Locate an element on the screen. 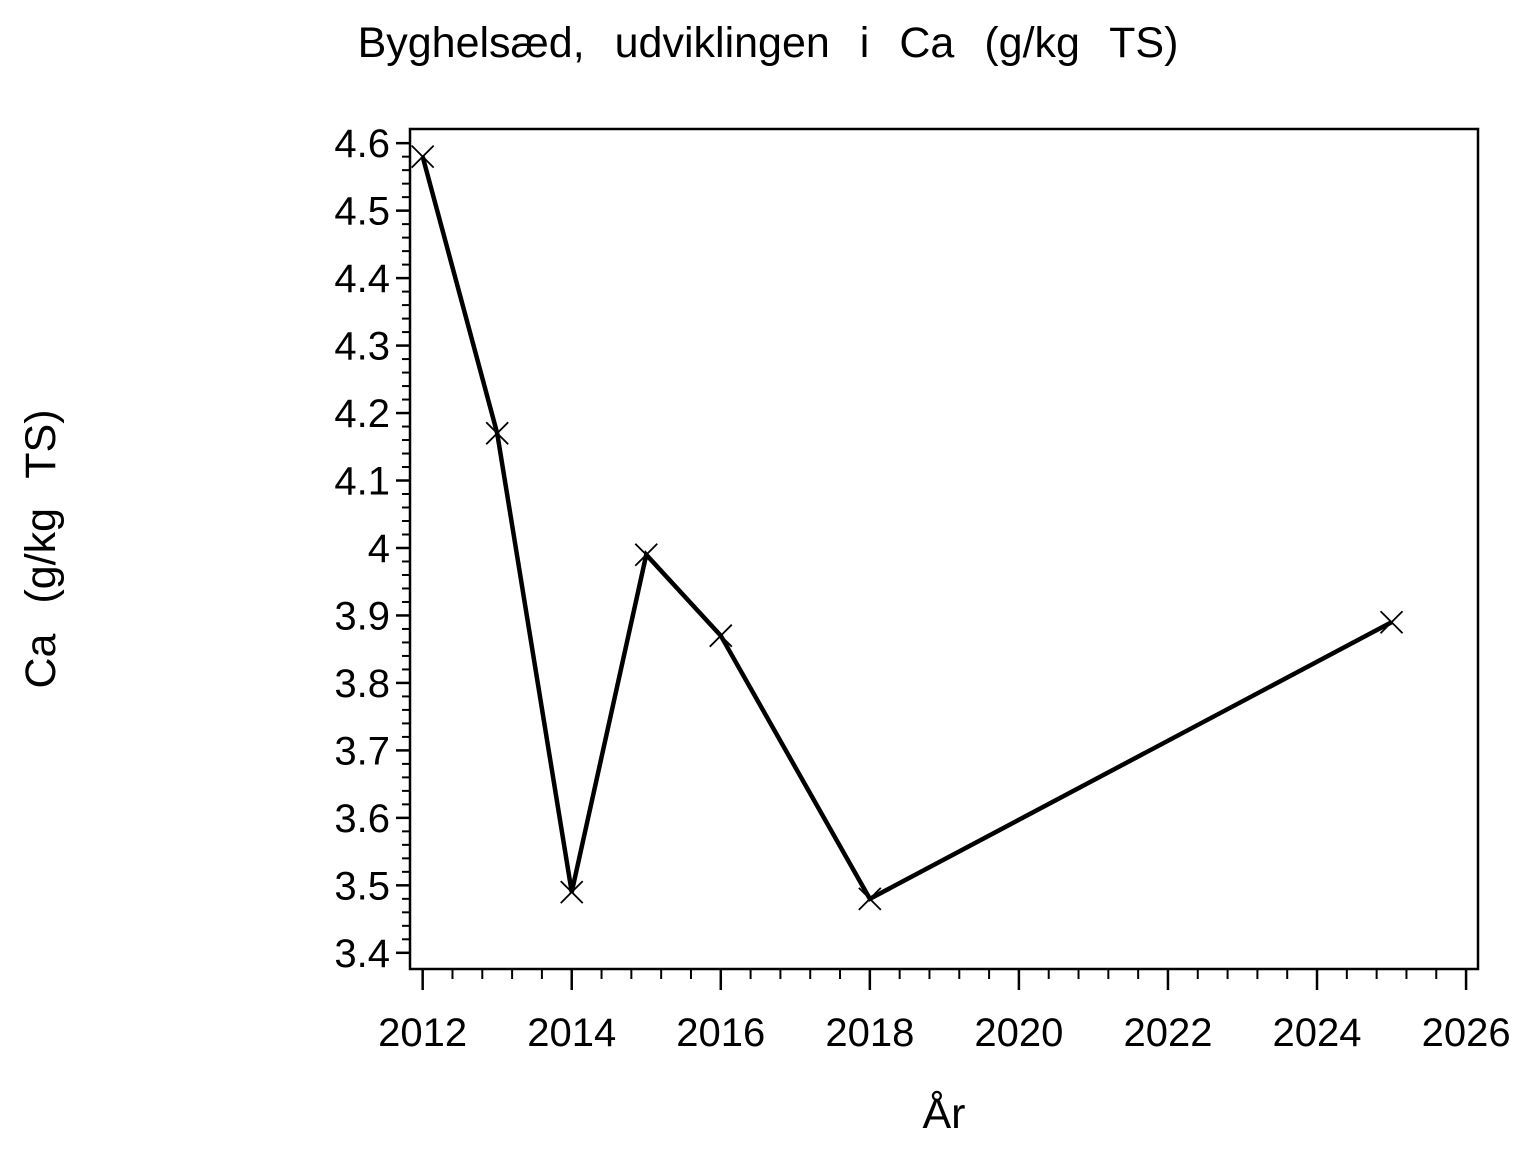 Image resolution: width=1536 pixels, height=1152 pixels. y-tick-label: 4.1 is located at coordinates (362, 482).